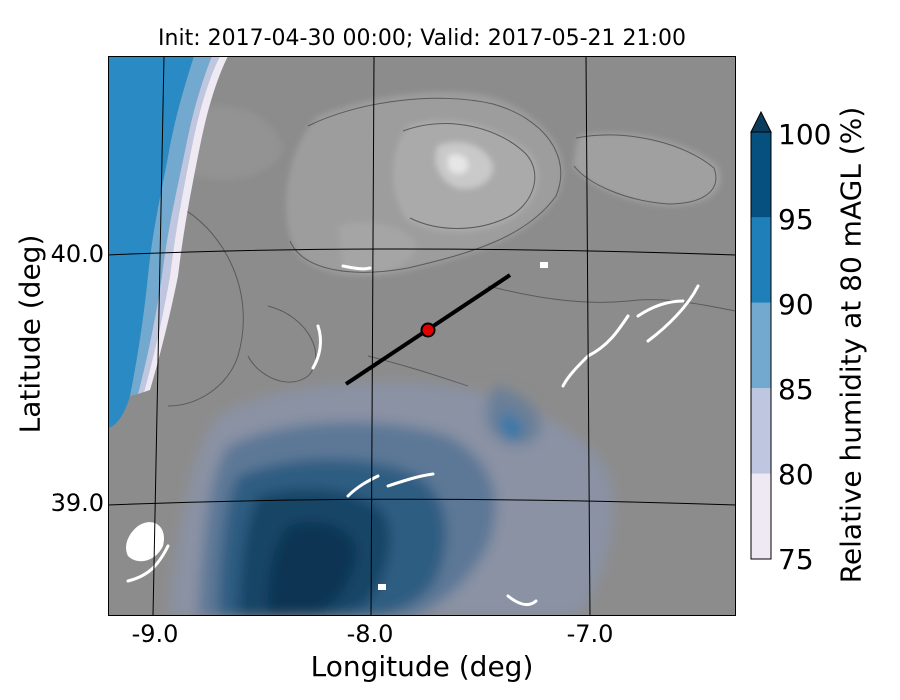 The image size is (900, 700). Describe the element at coordinates (155, 634) in the screenshot. I see `x-tick-minus9: -9.0` at that location.